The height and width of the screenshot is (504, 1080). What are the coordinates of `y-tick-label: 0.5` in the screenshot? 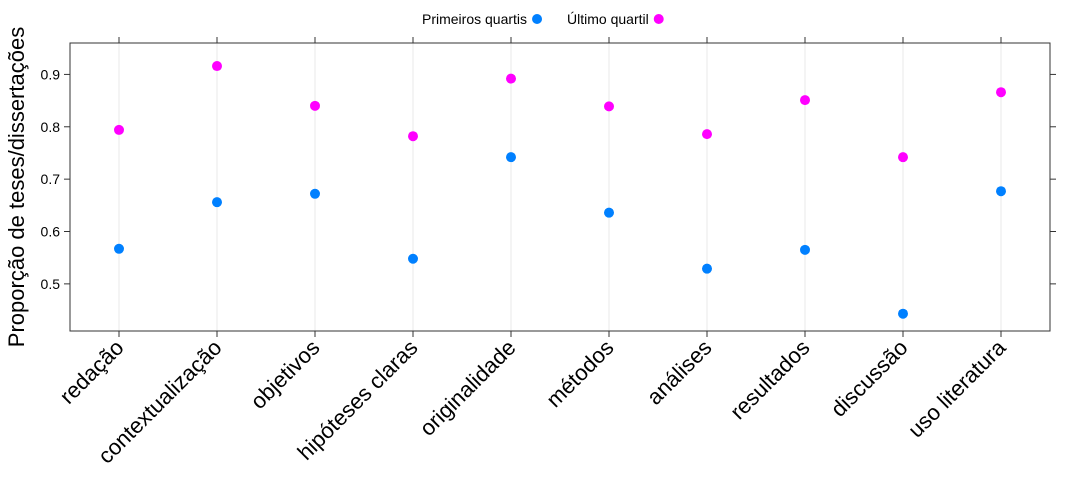 It's located at (51, 284).